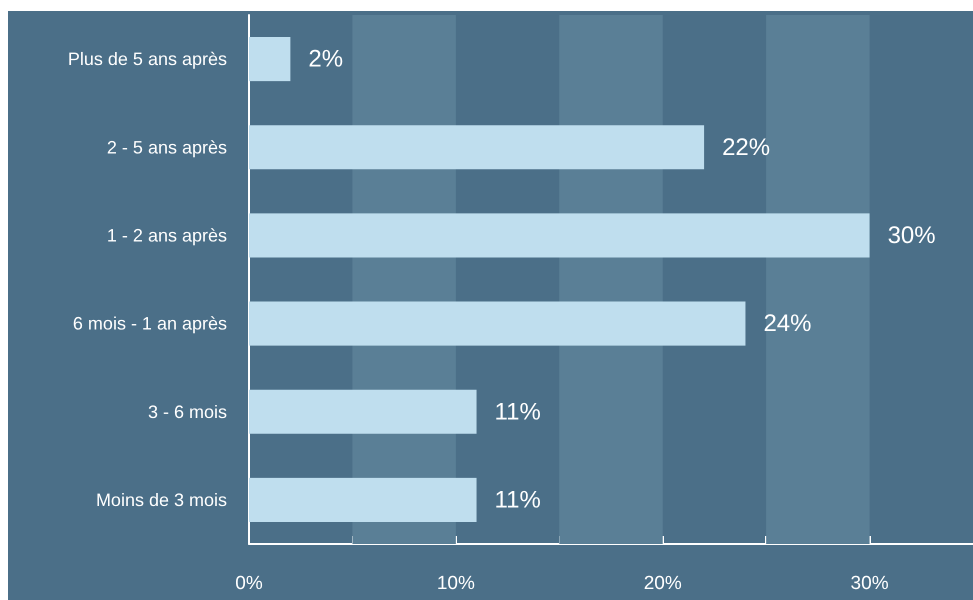 This screenshot has height=600, width=973. I want to click on x-tick-label: 30%, so click(869, 583).